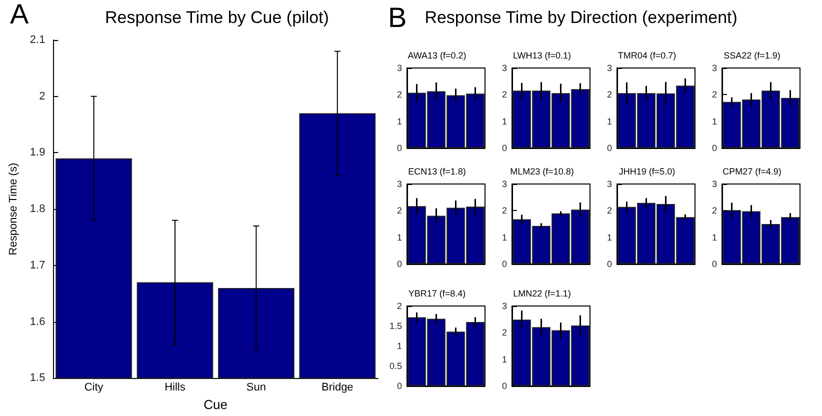  I want to click on y-tick-label: 1.6, so click(38, 322).